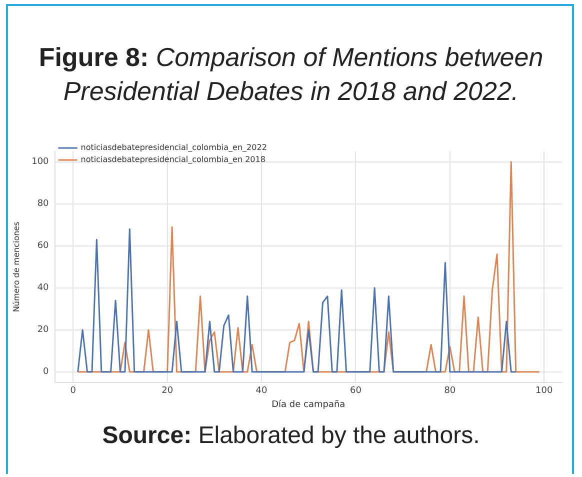 Image resolution: width=582 pixels, height=477 pixels. What do you see at coordinates (43, 288) in the screenshot?
I see `y-tick-label: 40` at bounding box center [43, 288].